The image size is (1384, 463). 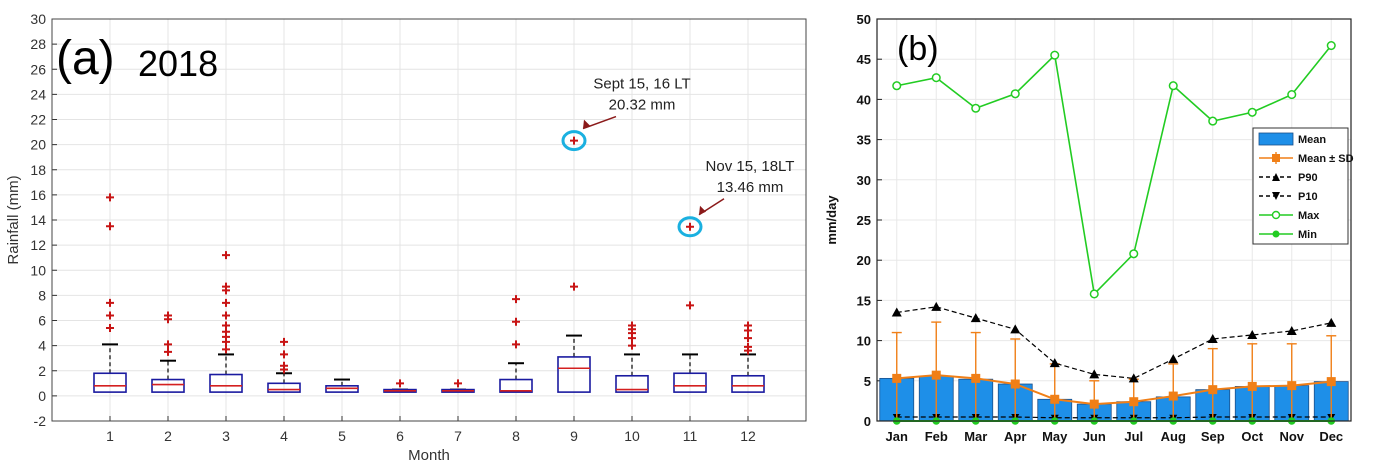 I want to click on x-tick-label: Jul, so click(x=1133, y=436).